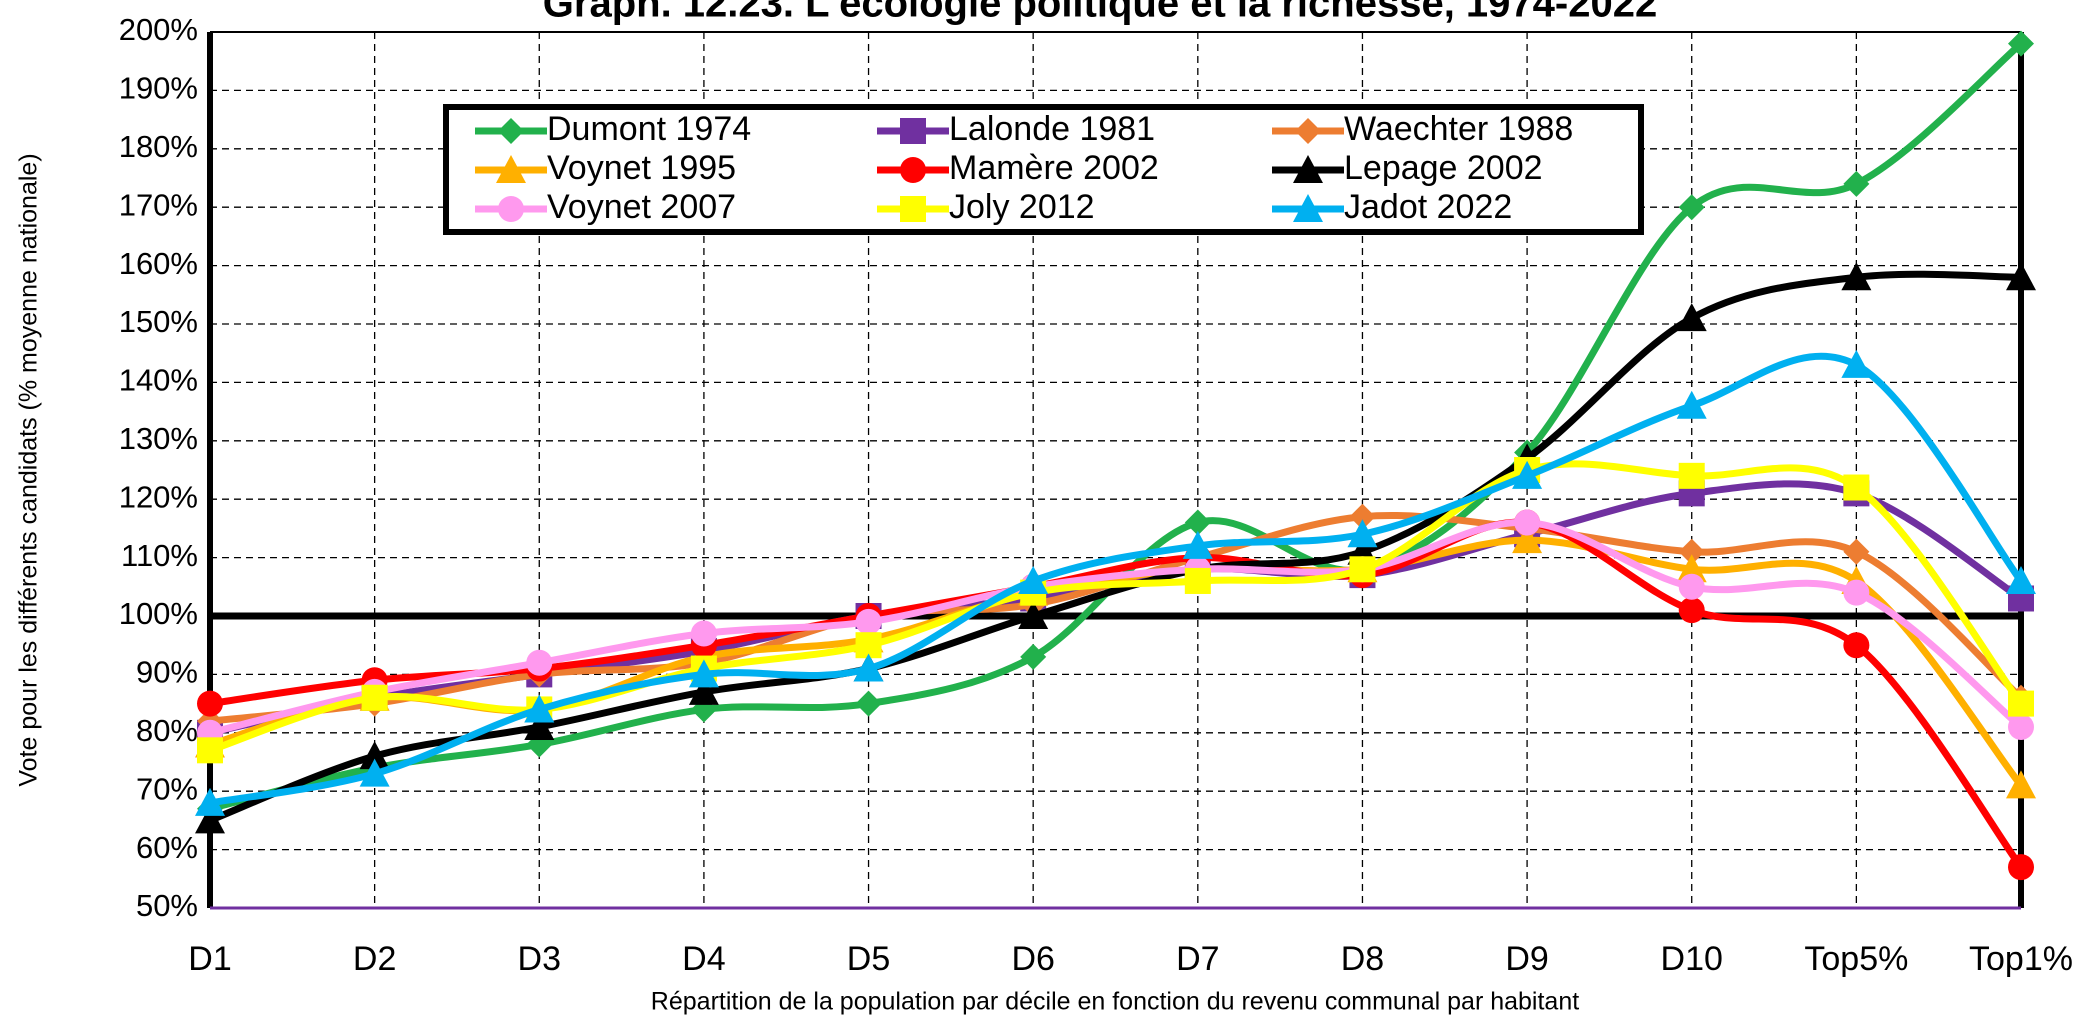 The image size is (2099, 1022). I want to click on y-tick-label: 150%, so click(158, 321).